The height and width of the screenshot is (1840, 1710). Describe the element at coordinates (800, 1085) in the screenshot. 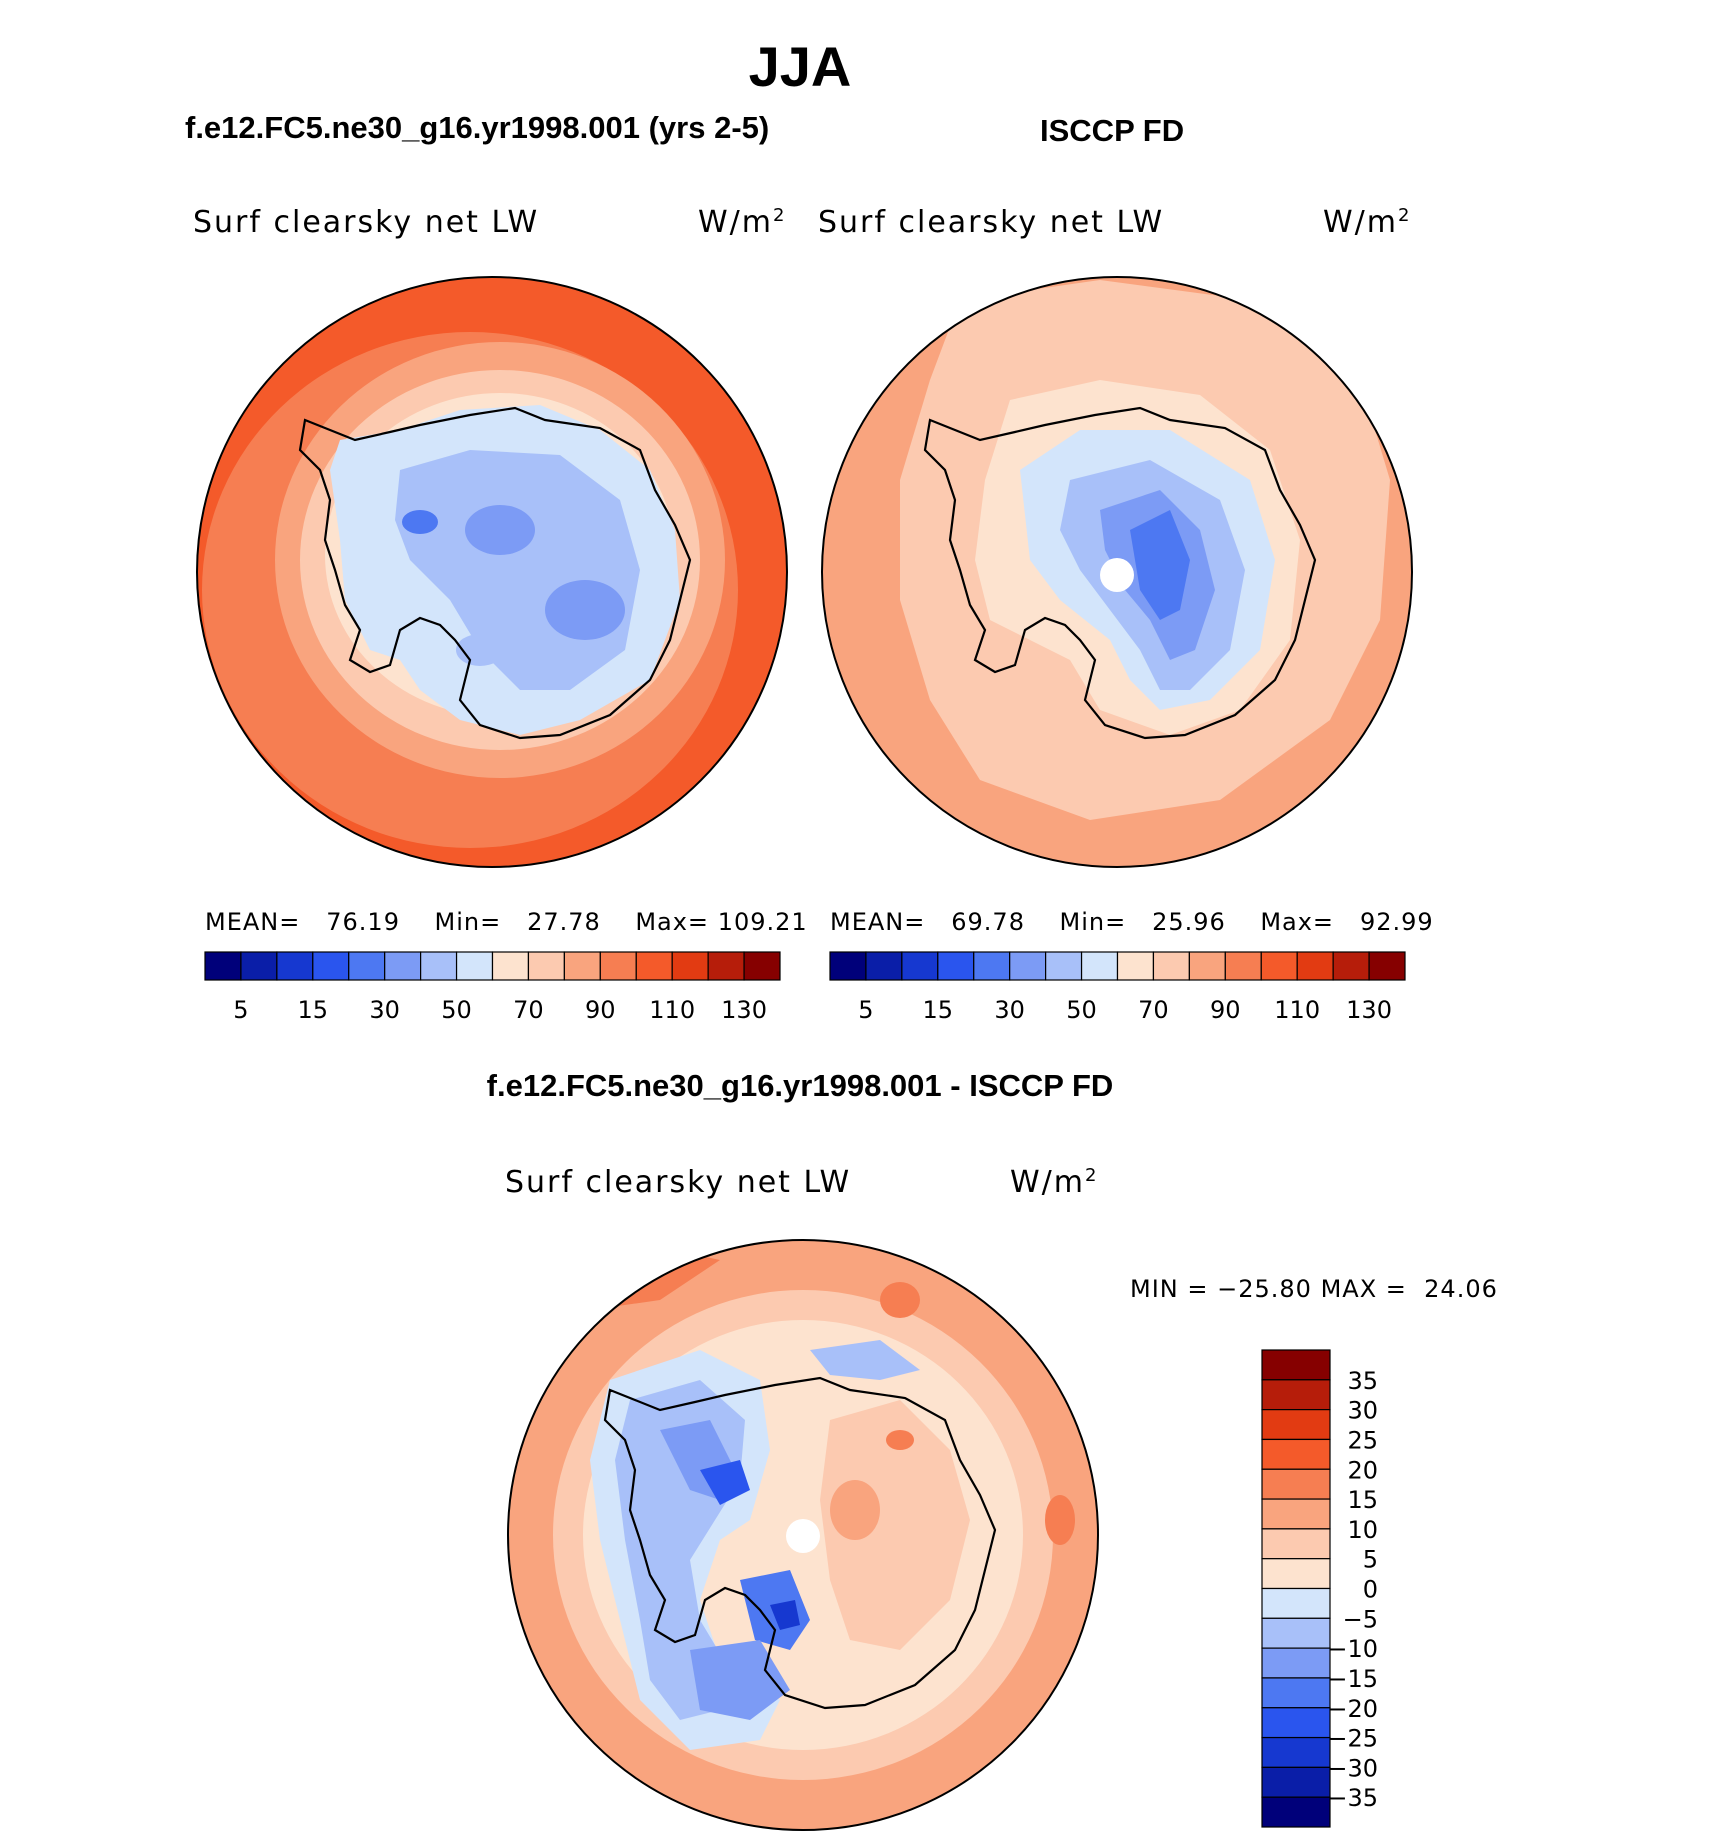

I see `difference-panel-title: f.e12.FC5.ne30_g16.yr1998.001 - ISCCP FD` at that location.